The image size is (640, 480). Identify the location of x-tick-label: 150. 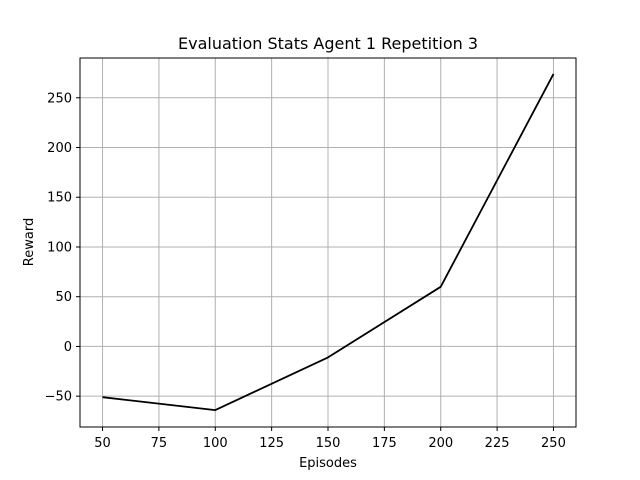
(328, 443).